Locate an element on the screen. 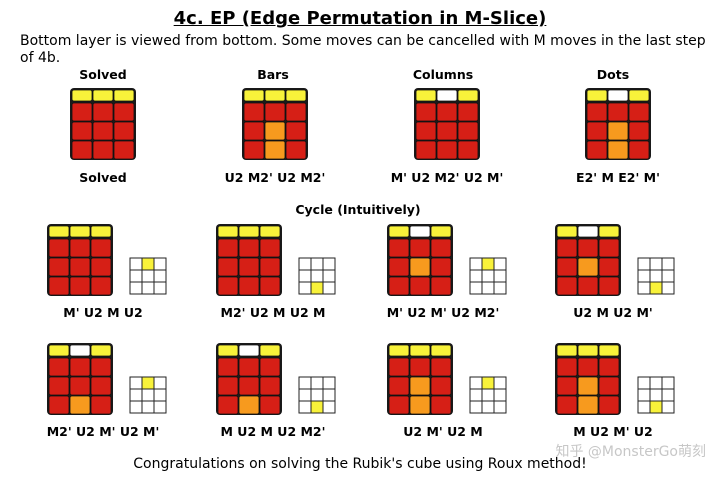  algorithm-label: U2 M2' U2 M2' is located at coordinates (275, 177).